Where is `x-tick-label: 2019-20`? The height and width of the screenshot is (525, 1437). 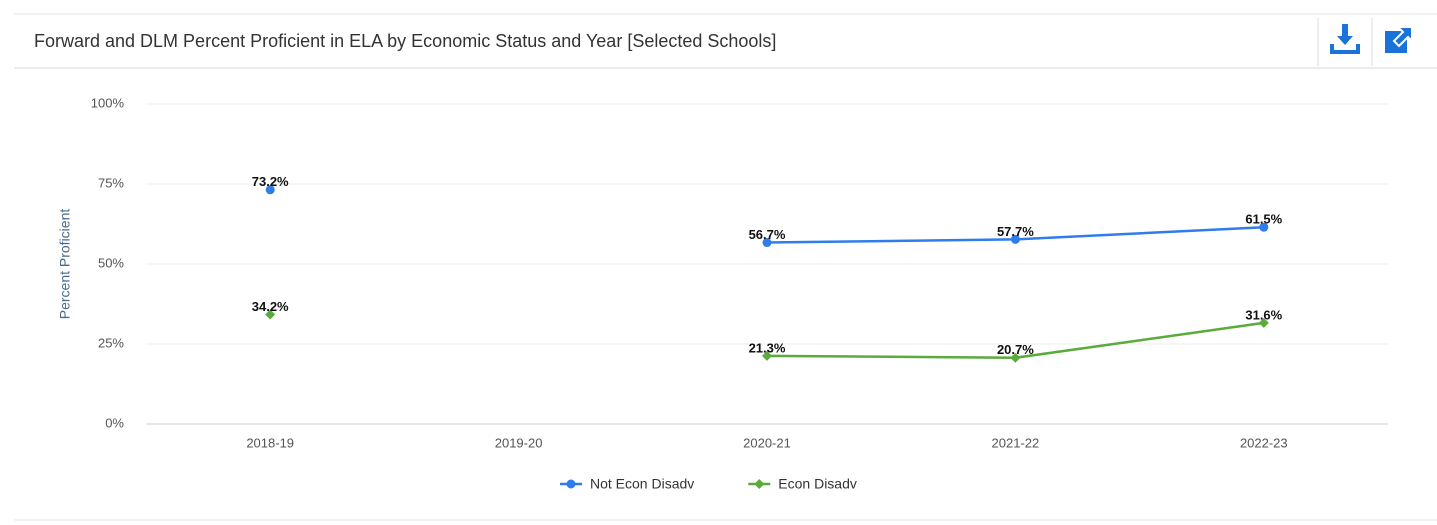 x-tick-label: 2019-20 is located at coordinates (519, 442).